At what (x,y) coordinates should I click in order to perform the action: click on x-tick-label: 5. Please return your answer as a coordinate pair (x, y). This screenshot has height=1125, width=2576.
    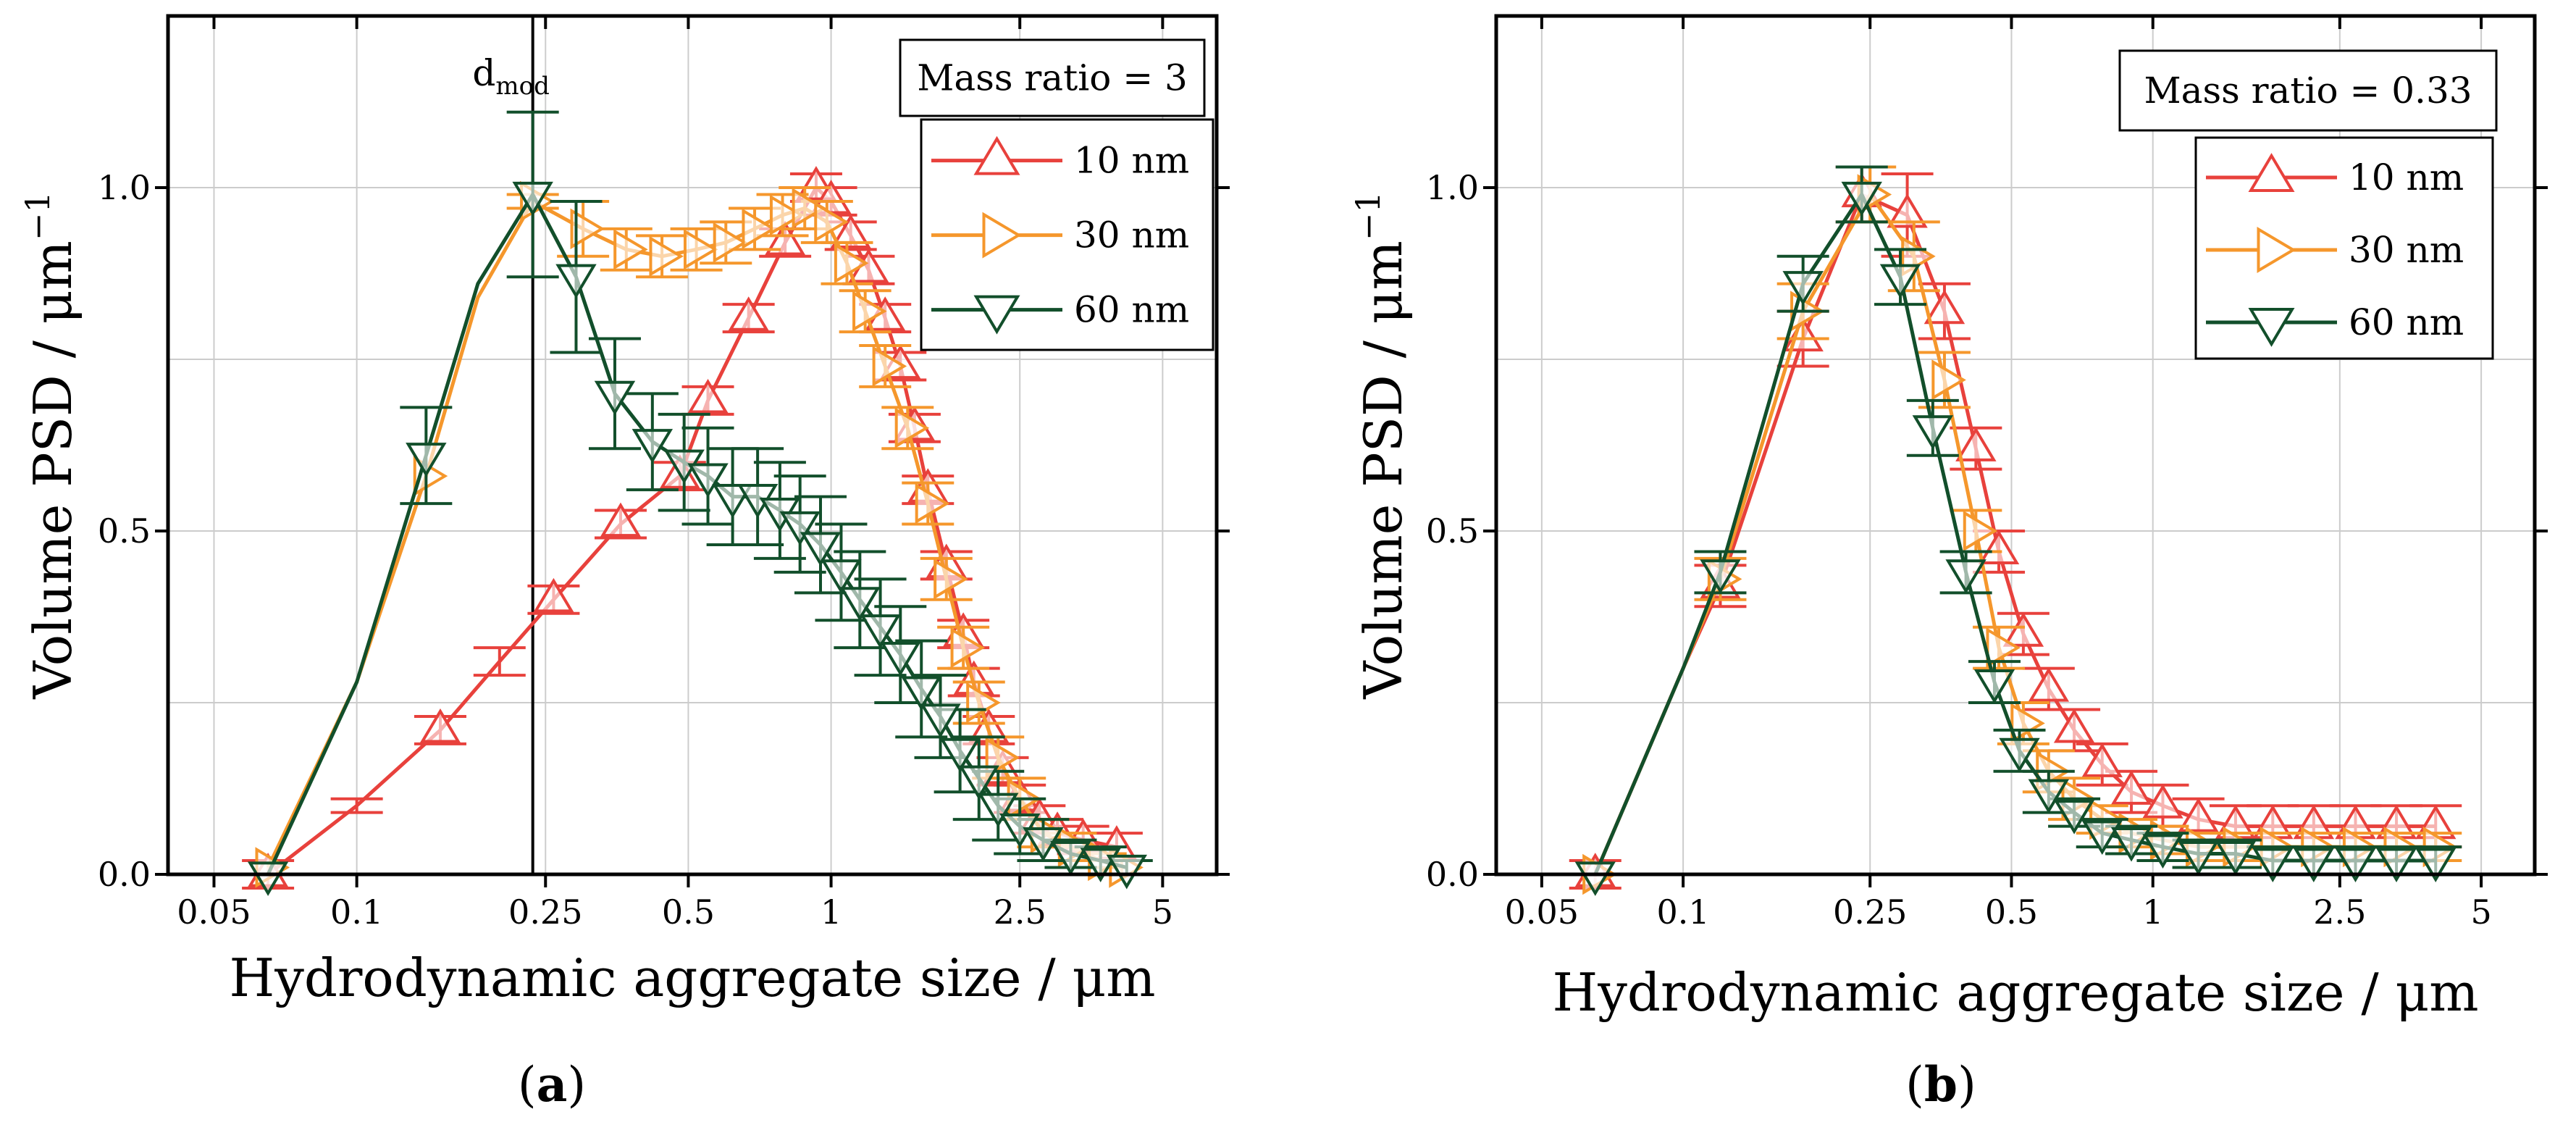
    Looking at the image, I should click on (2480, 912).